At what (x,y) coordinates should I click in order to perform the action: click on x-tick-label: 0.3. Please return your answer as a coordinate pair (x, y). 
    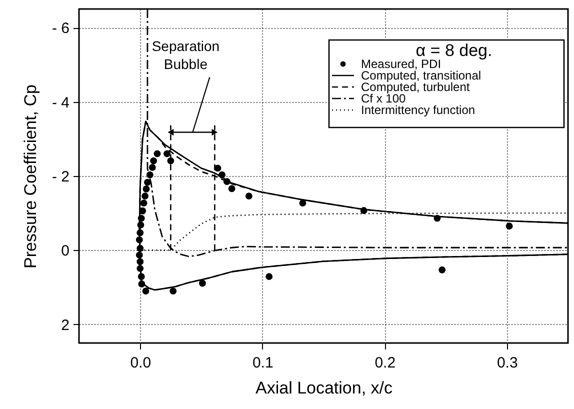
    Looking at the image, I should click on (507, 363).